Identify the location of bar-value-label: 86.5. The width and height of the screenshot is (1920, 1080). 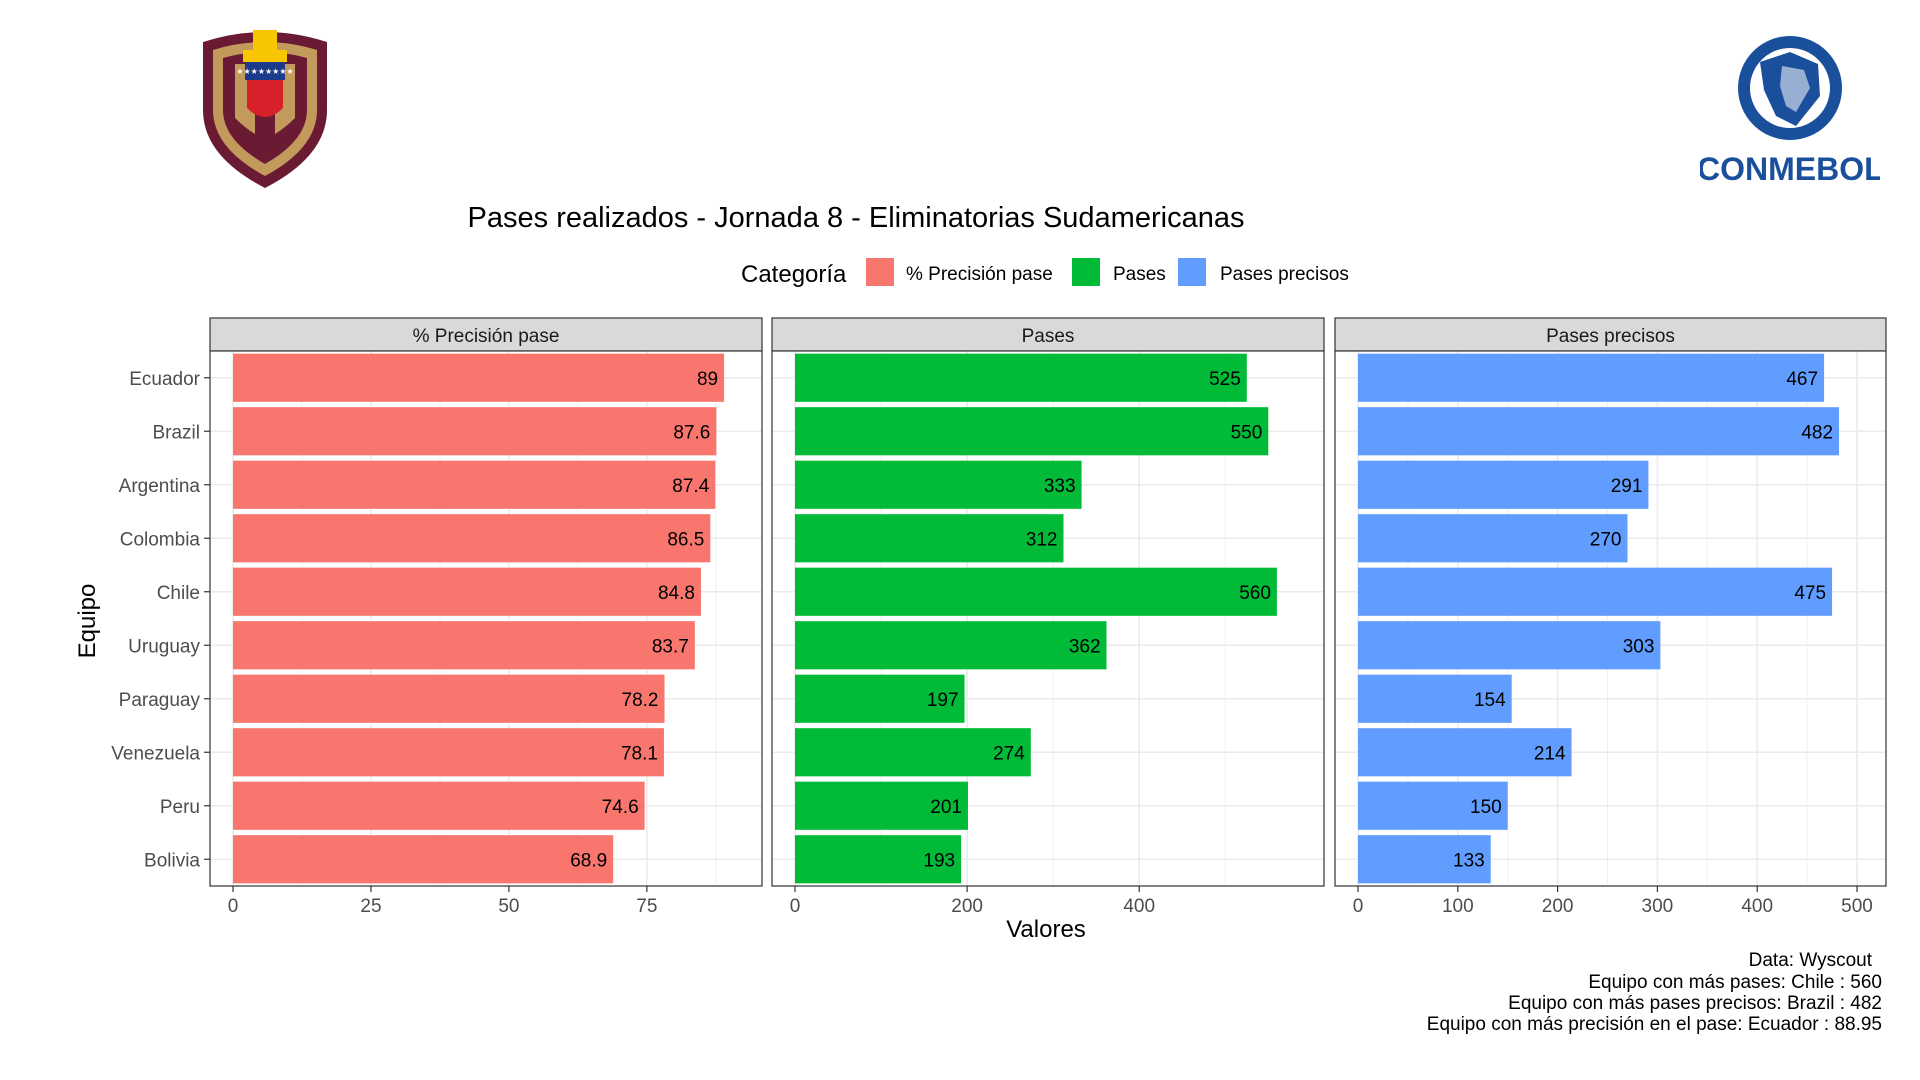
(685, 539).